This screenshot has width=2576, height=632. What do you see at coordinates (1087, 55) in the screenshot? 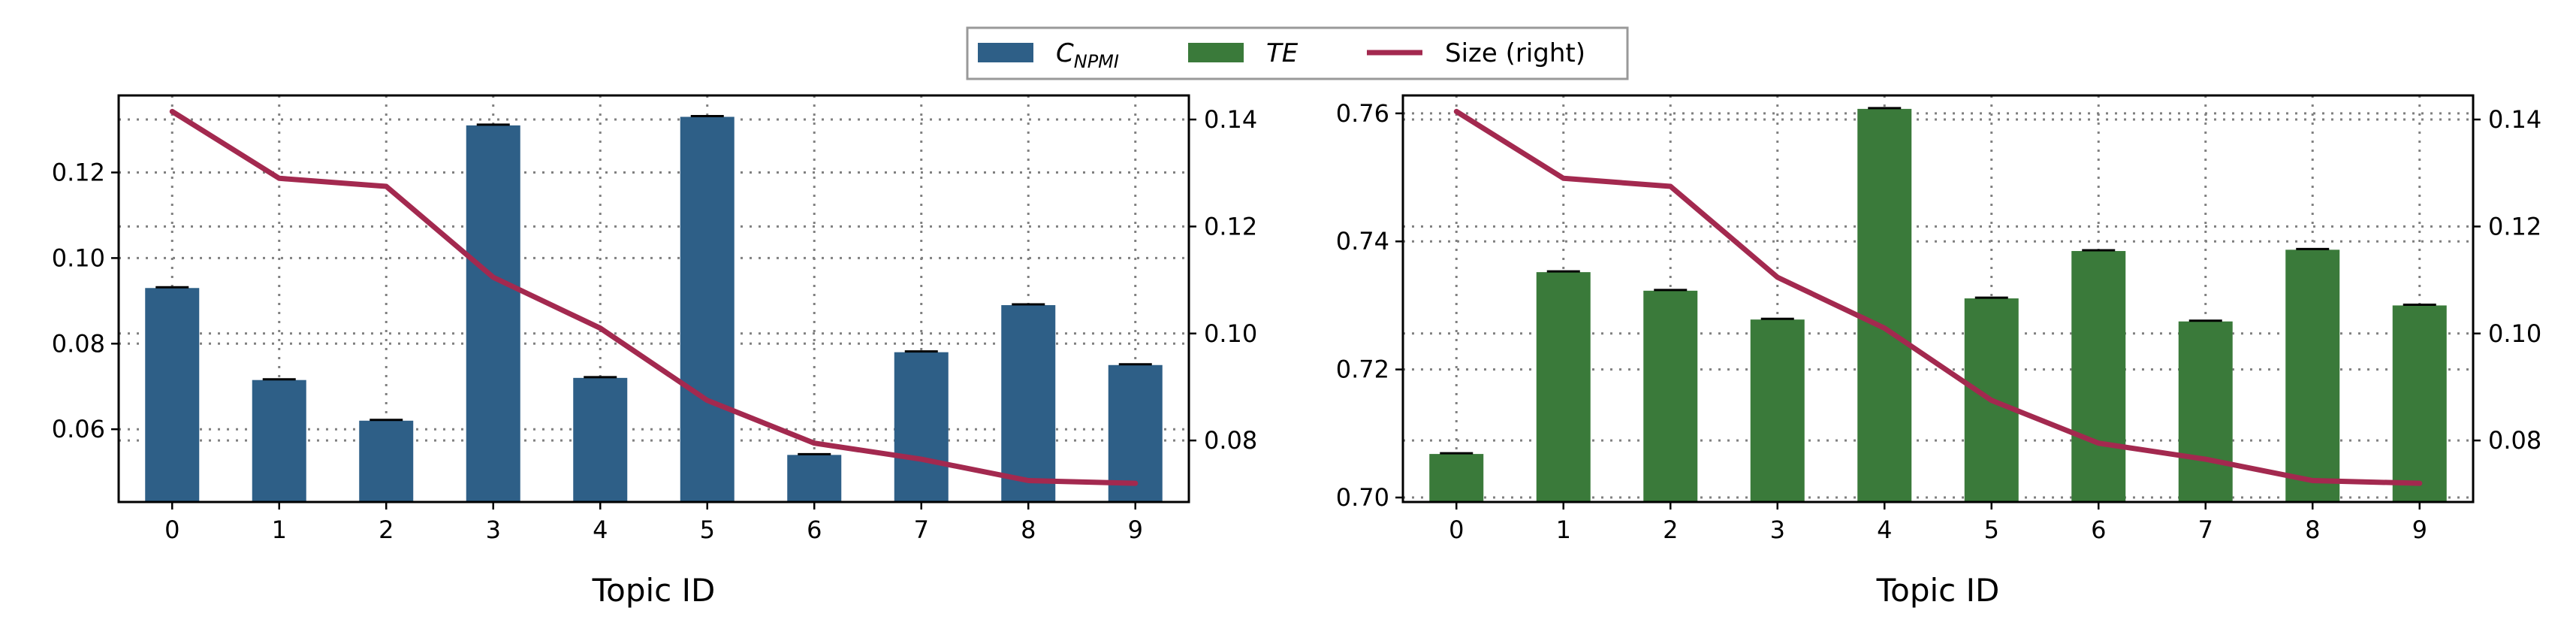
I see `legend-label: CNPMI` at bounding box center [1087, 55].